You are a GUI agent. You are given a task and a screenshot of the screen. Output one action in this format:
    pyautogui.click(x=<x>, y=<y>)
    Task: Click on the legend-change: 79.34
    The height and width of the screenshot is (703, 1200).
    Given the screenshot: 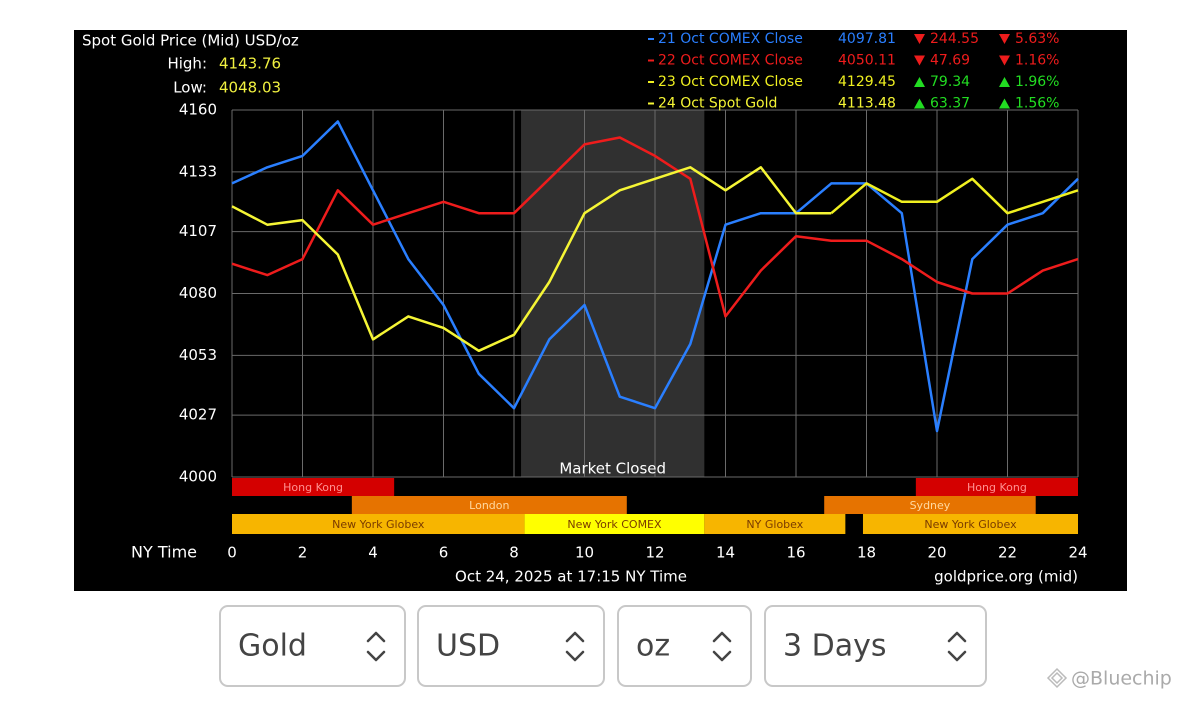 What is the action you would take?
    pyautogui.click(x=950, y=82)
    